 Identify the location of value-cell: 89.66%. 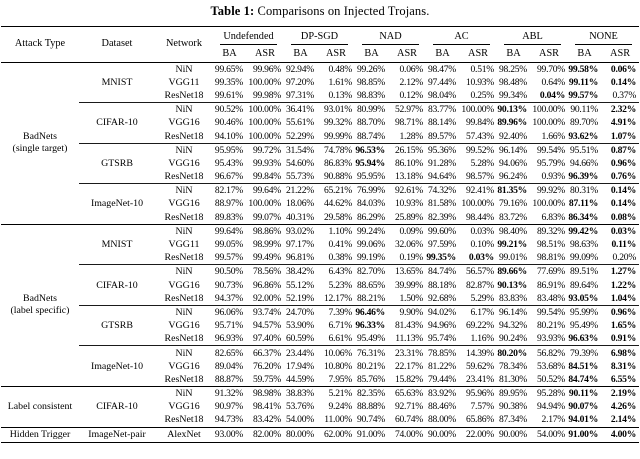
(514, 271).